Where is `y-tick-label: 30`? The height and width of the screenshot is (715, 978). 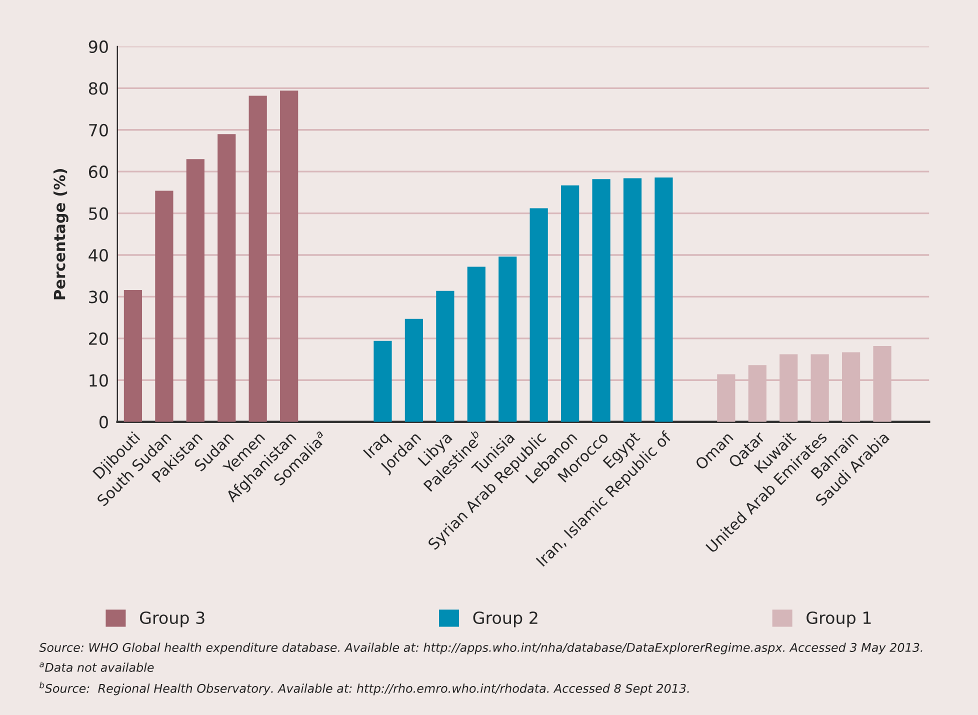
y-tick-label: 30 is located at coordinates (98, 297).